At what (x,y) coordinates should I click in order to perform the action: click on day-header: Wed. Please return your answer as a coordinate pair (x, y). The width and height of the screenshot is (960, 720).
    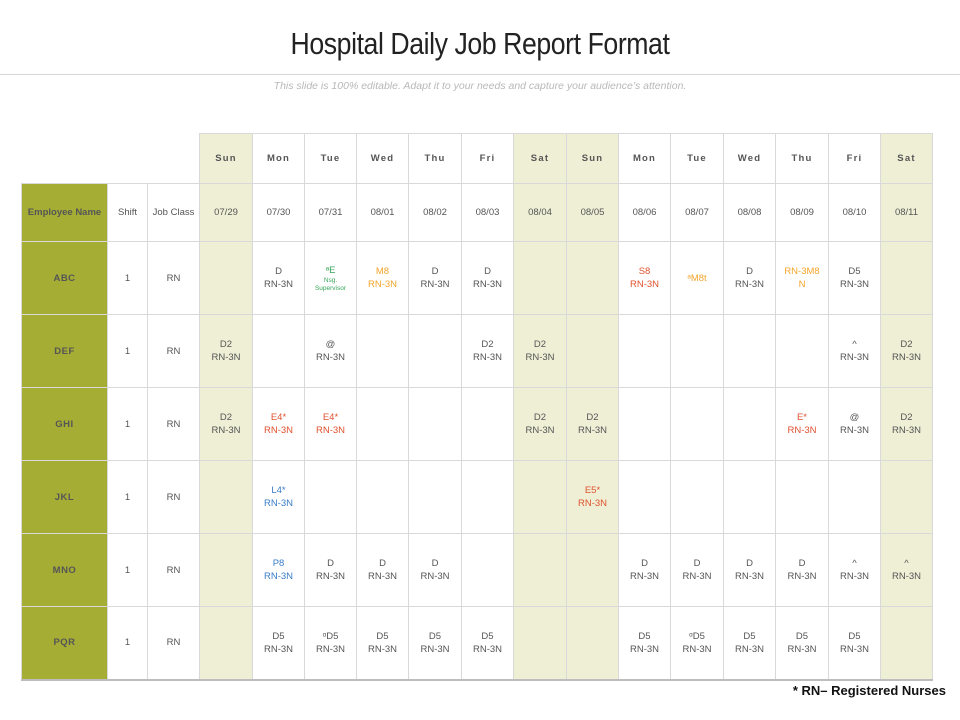
    Looking at the image, I should click on (749, 158).